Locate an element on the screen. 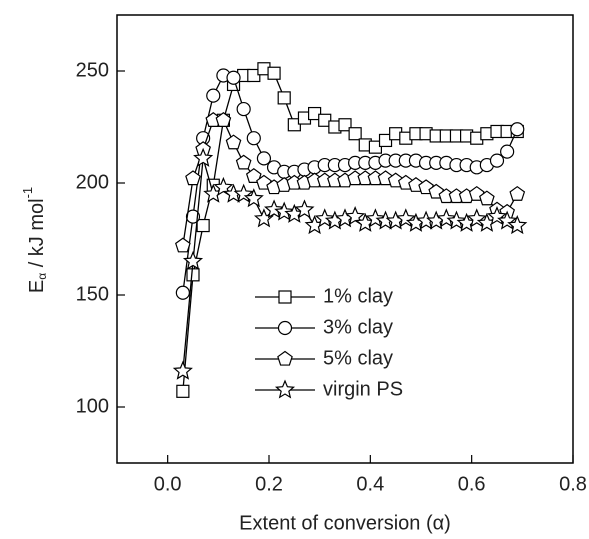  y-axis-label: Eα / kJ mol-1 is located at coordinates (34, 240).